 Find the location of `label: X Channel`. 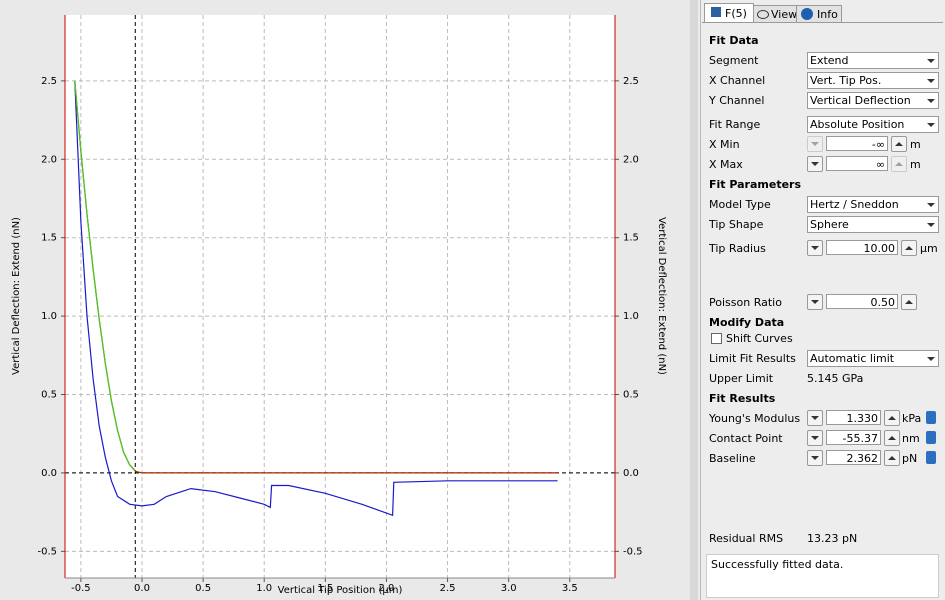

label: X Channel is located at coordinates (737, 80).